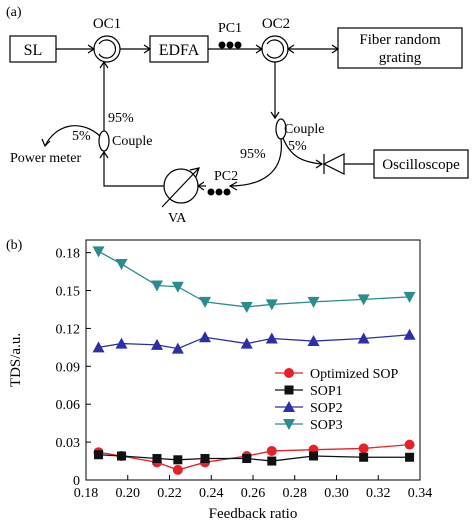  I want to click on right-5-percent: 5%, so click(297, 146).